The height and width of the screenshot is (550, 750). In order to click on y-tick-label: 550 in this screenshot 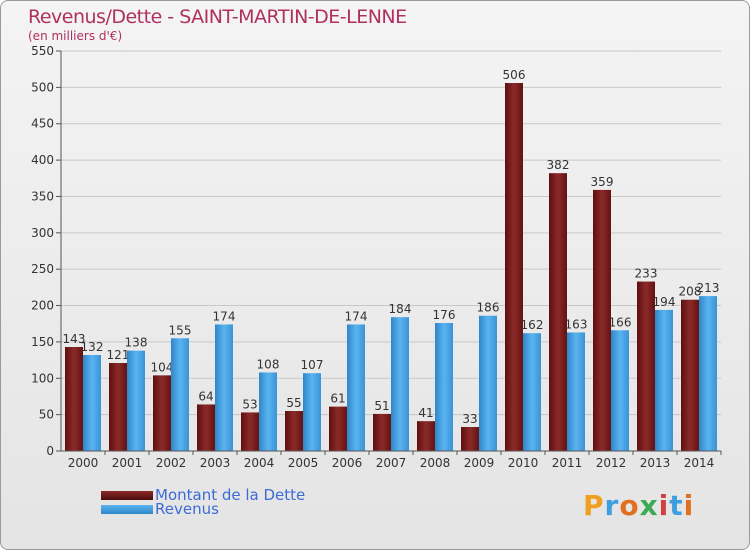, I will do `click(42, 51)`.